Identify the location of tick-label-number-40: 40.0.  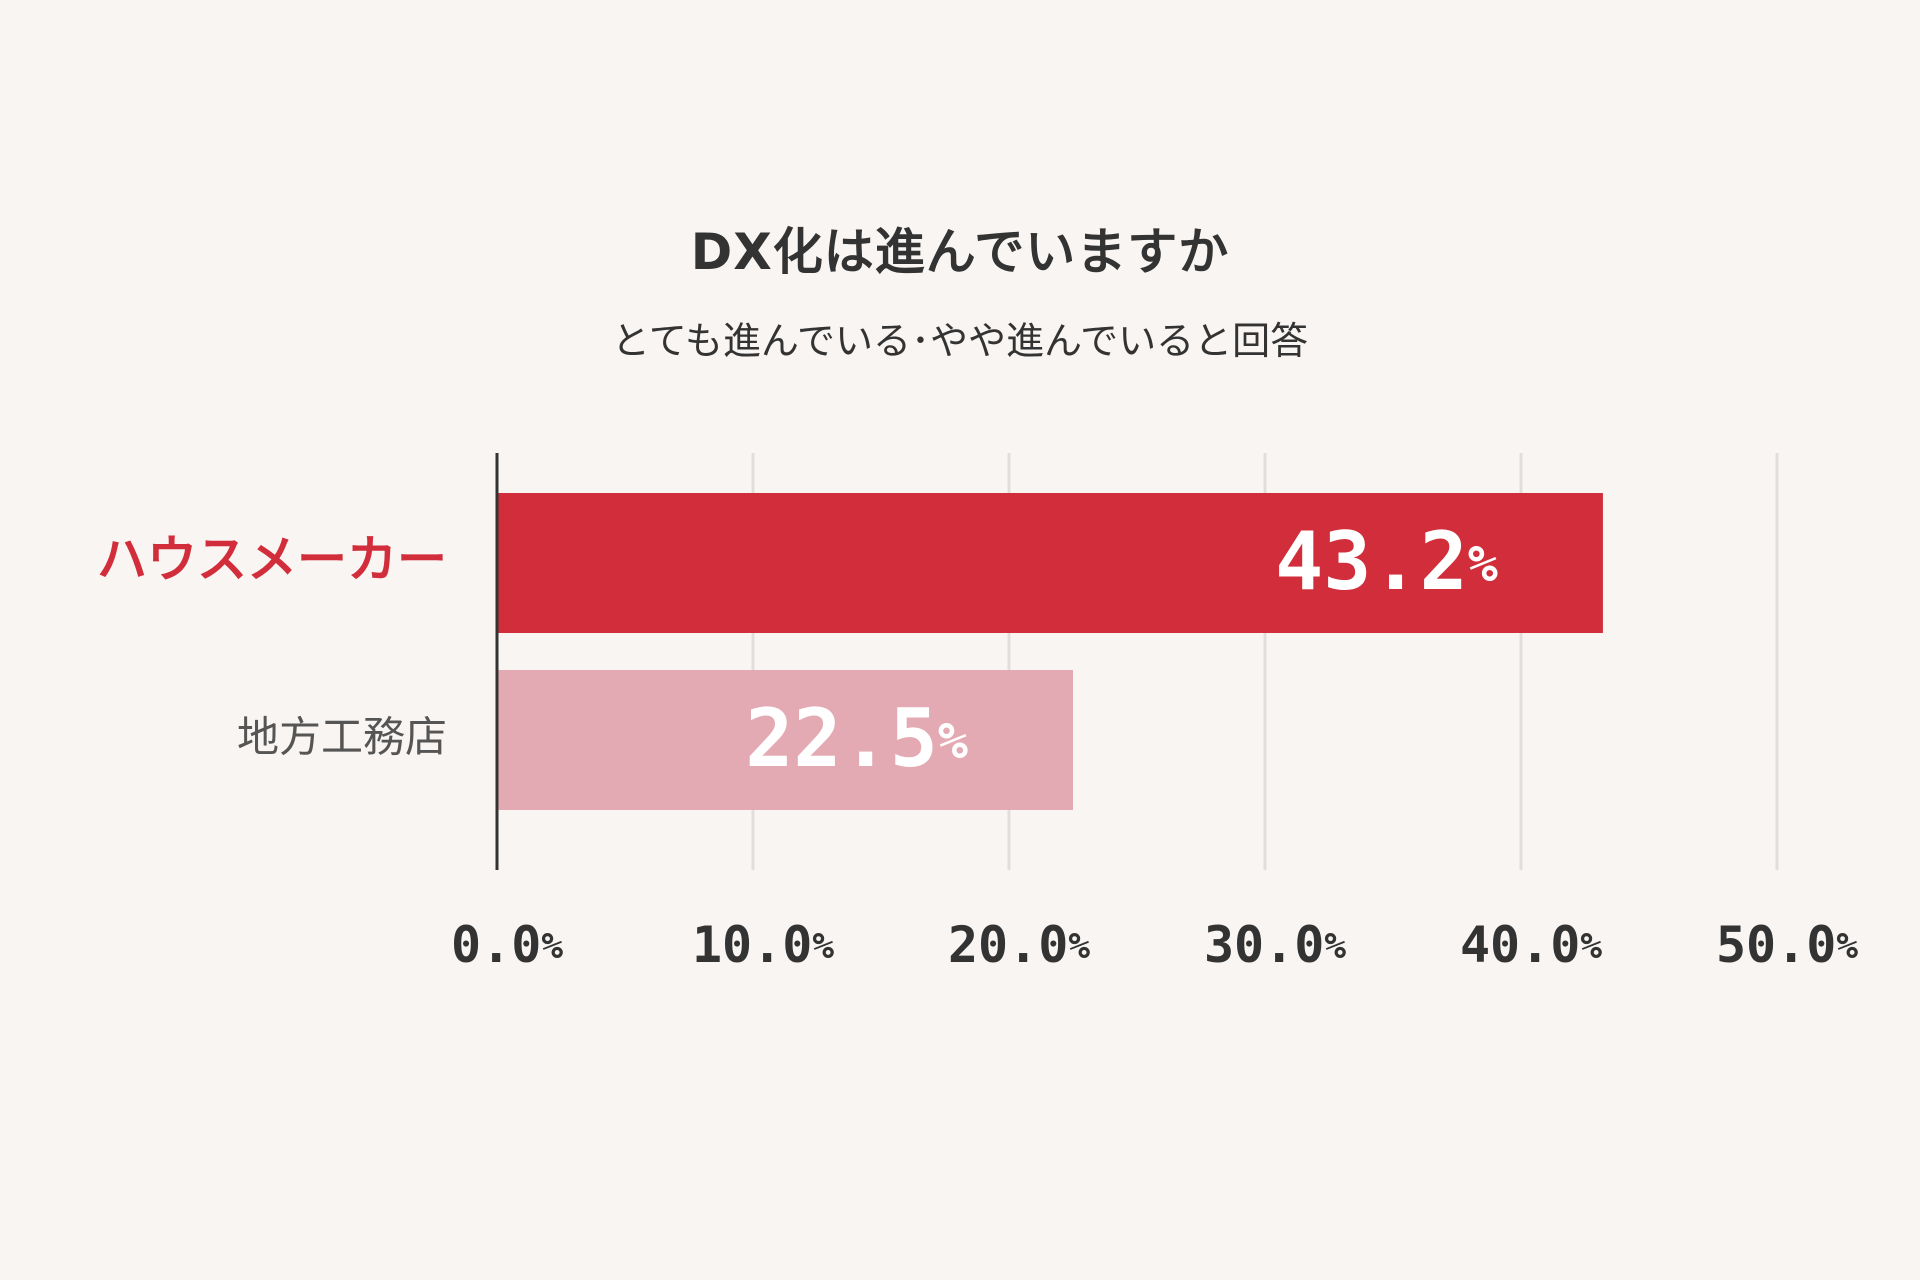
(1520, 945).